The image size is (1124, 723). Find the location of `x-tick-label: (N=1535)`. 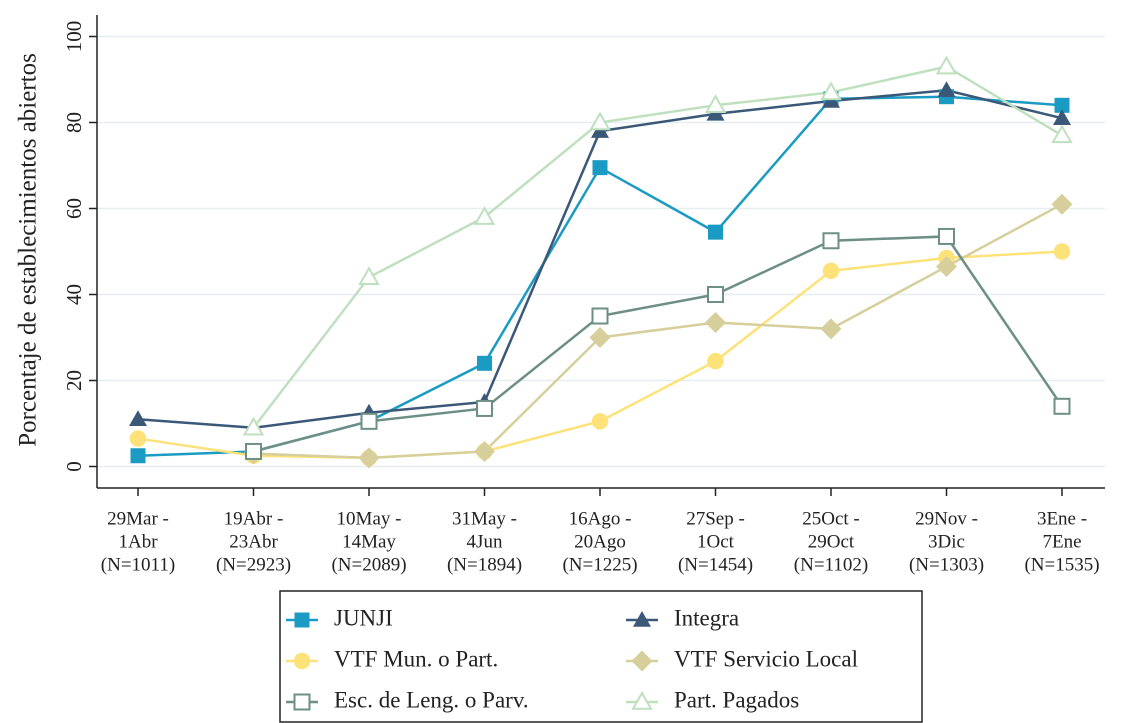

x-tick-label: (N=1535) is located at coordinates (1061, 564).